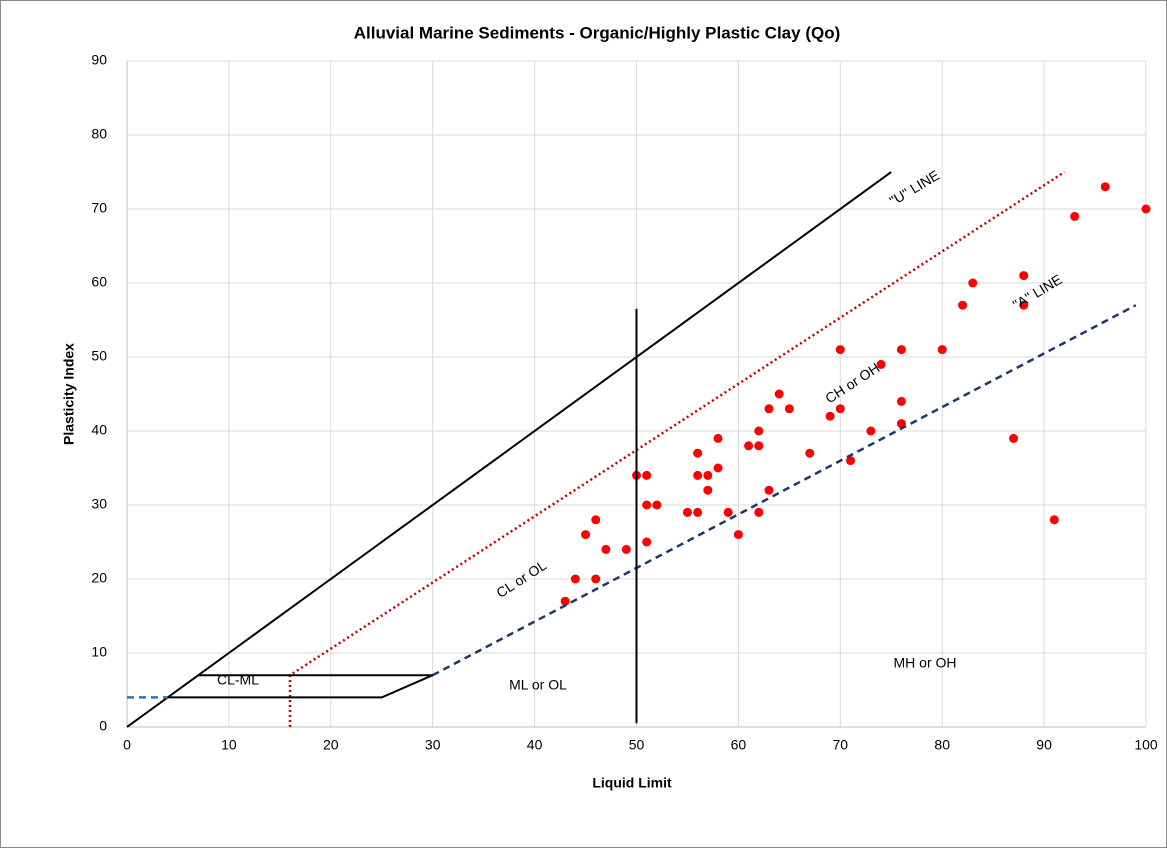  What do you see at coordinates (99, 60) in the screenshot?
I see `y-tick-label: 90` at bounding box center [99, 60].